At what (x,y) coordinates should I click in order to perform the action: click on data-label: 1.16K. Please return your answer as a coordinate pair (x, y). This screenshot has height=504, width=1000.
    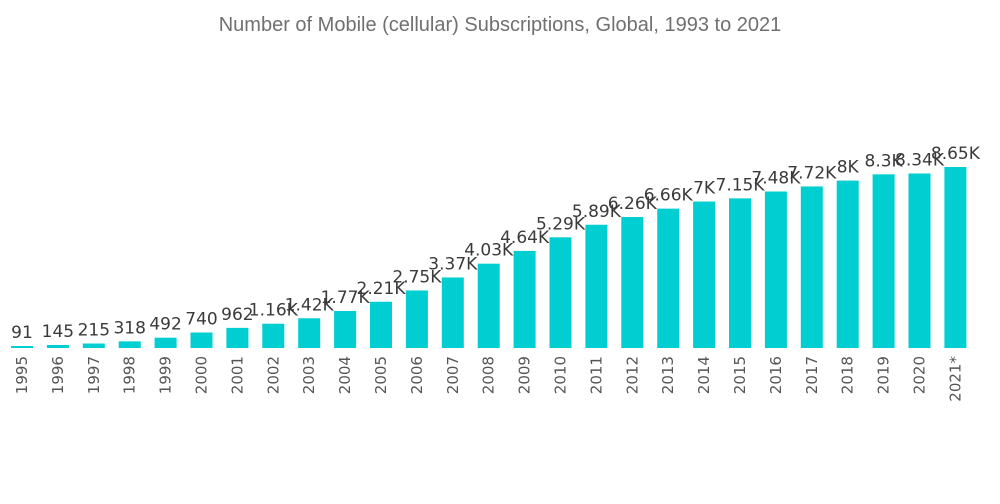
    Looking at the image, I should click on (274, 311).